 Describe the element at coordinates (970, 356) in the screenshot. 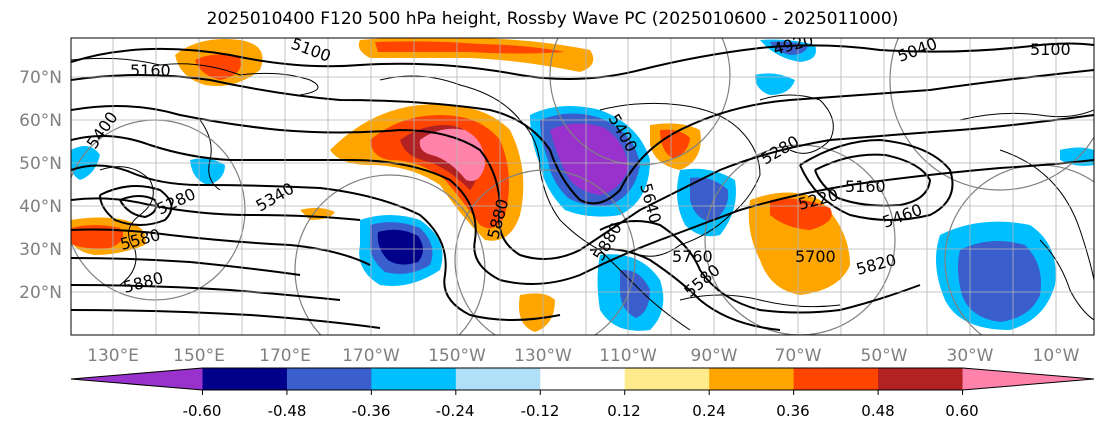

I see `lon-label: 30°W` at that location.